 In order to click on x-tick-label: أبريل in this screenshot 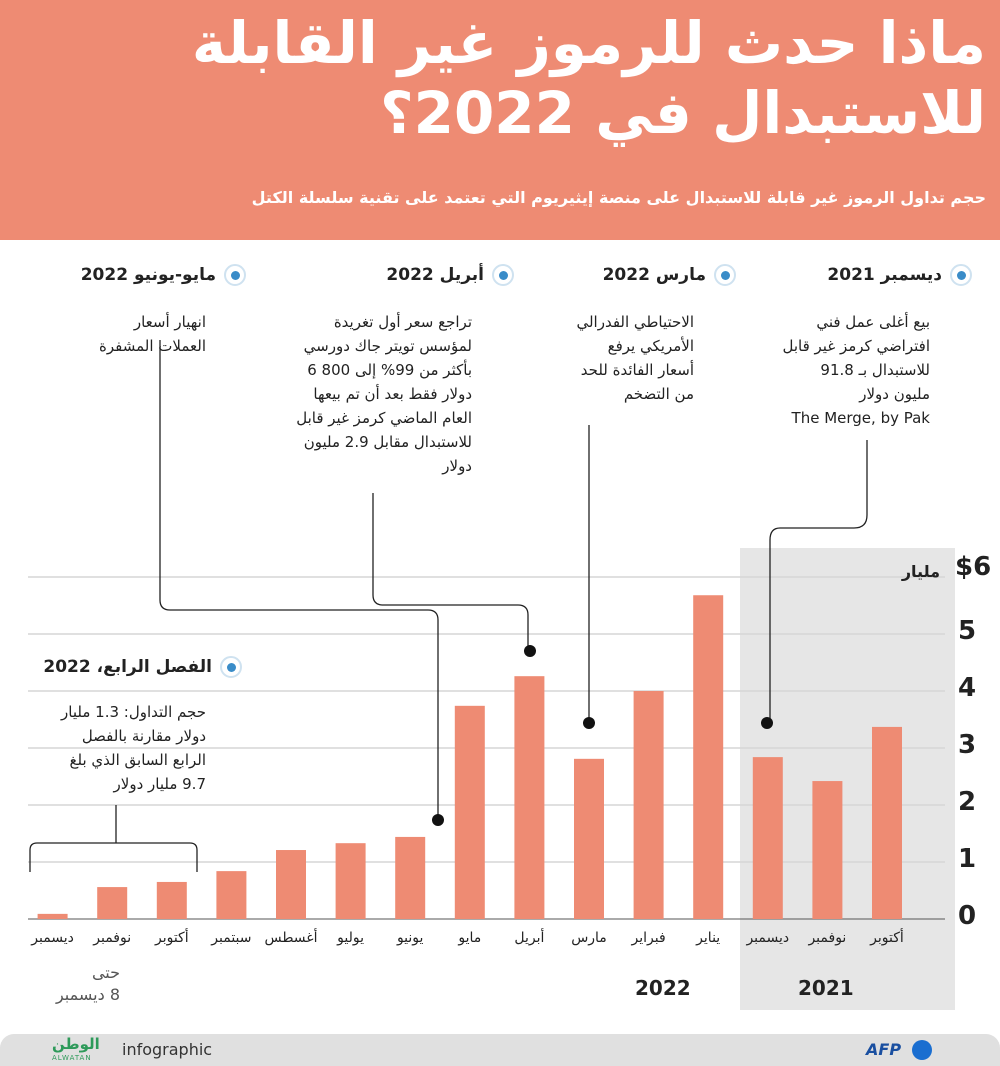, I will do `click(529, 938)`.